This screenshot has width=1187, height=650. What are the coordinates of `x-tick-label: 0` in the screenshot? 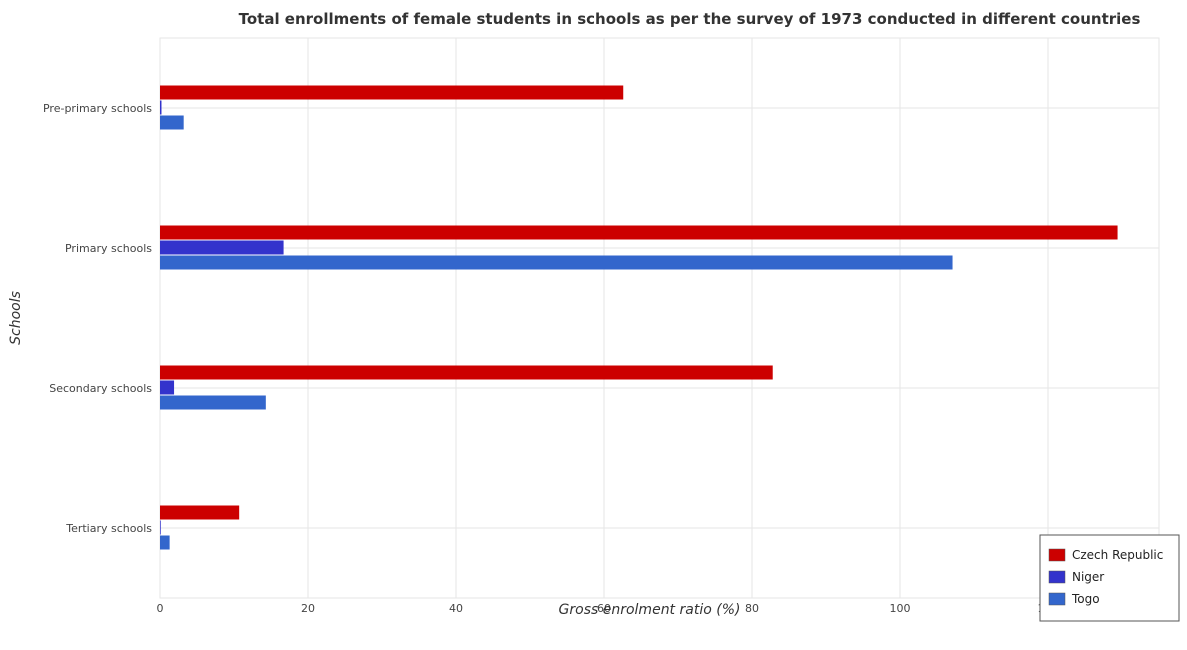 It's located at (160, 608).